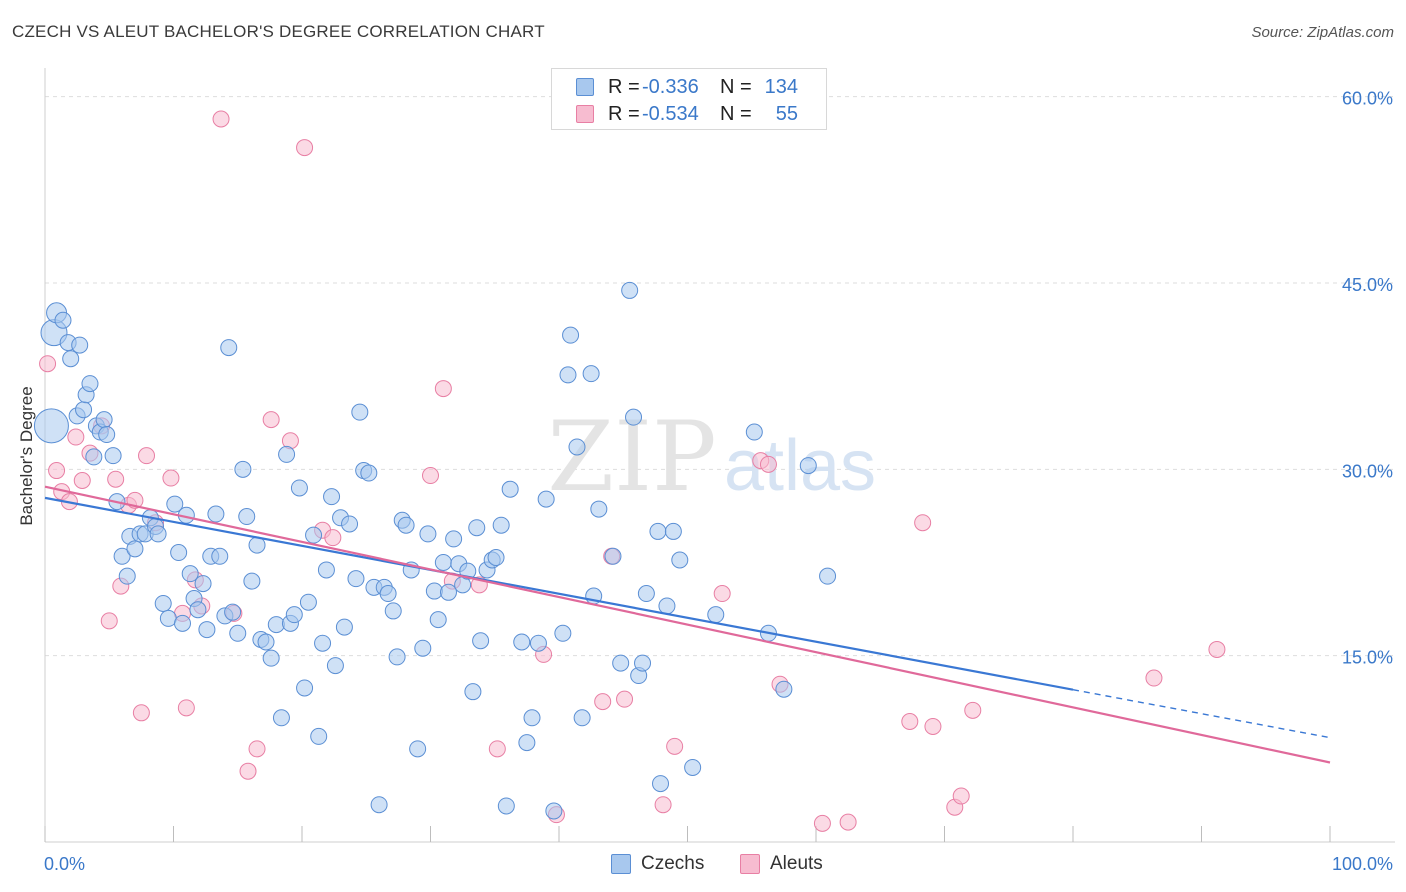  What do you see at coordinates (624, 113) in the screenshot?
I see `r-label: R =` at bounding box center [624, 113].